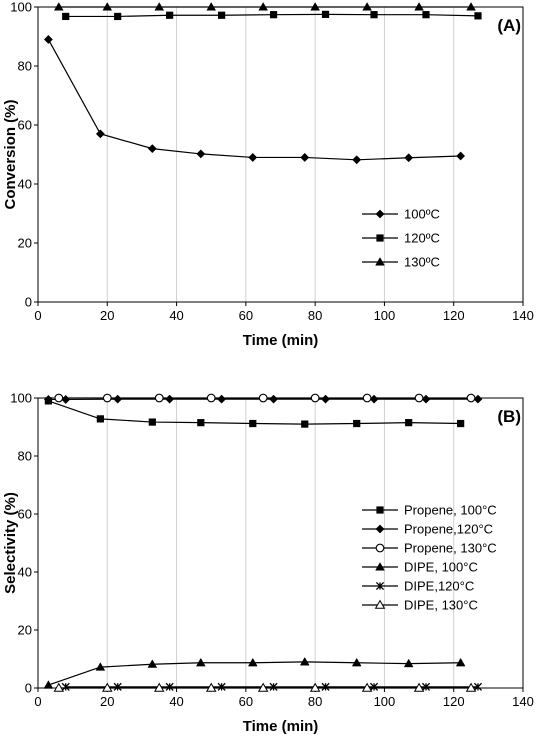 The height and width of the screenshot is (753, 550). What do you see at coordinates (25, 66) in the screenshot?
I see `y-tick-label: 80` at bounding box center [25, 66].